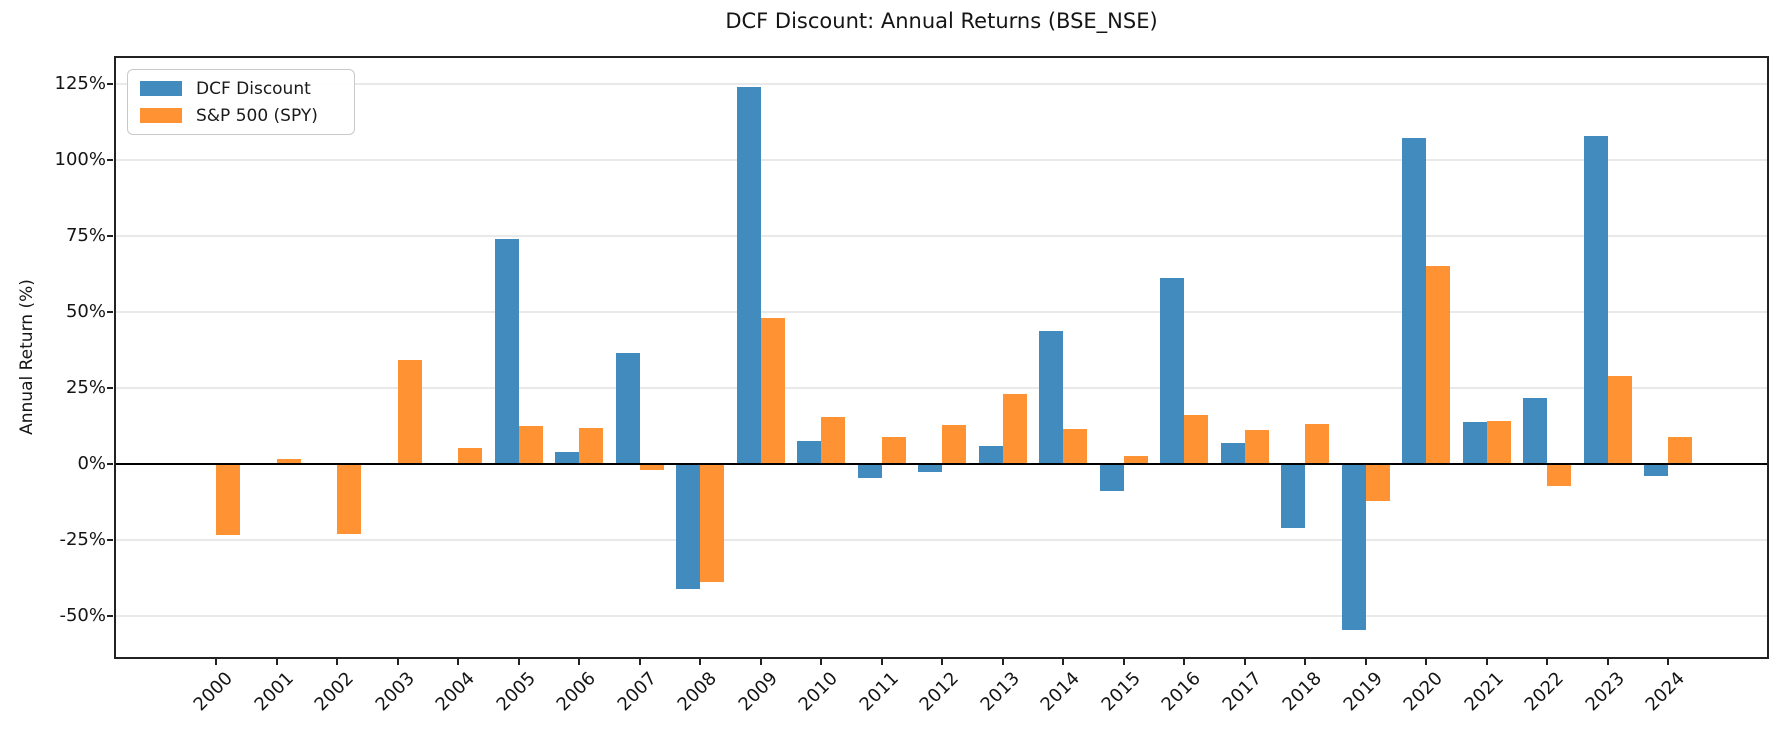 Image resolution: width=1784 pixels, height=733 pixels. I want to click on bar-s-p-500-spy--2007, so click(651, 467).